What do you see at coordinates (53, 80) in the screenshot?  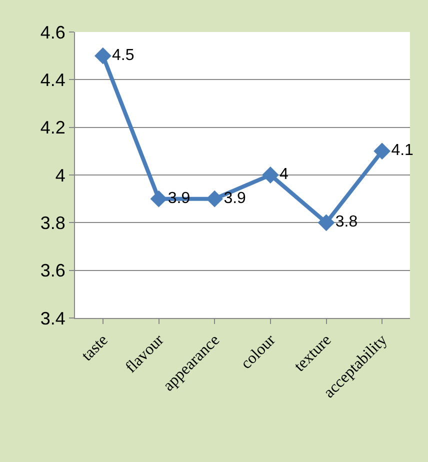 I see `y-tick-label: 4.4` at bounding box center [53, 80].